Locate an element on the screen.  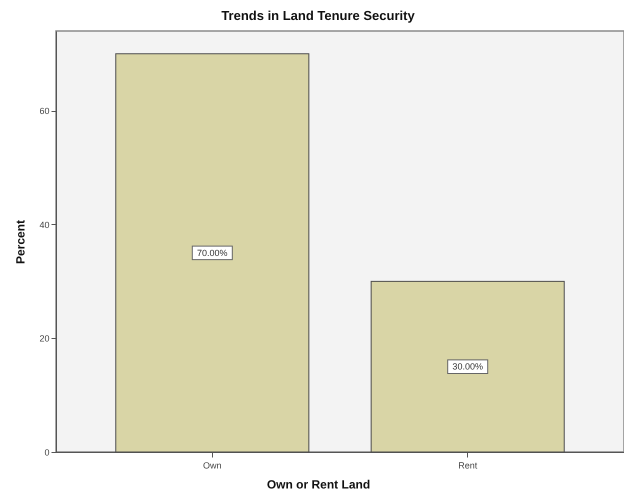
y-tick-label: 60 is located at coordinates (44, 111).